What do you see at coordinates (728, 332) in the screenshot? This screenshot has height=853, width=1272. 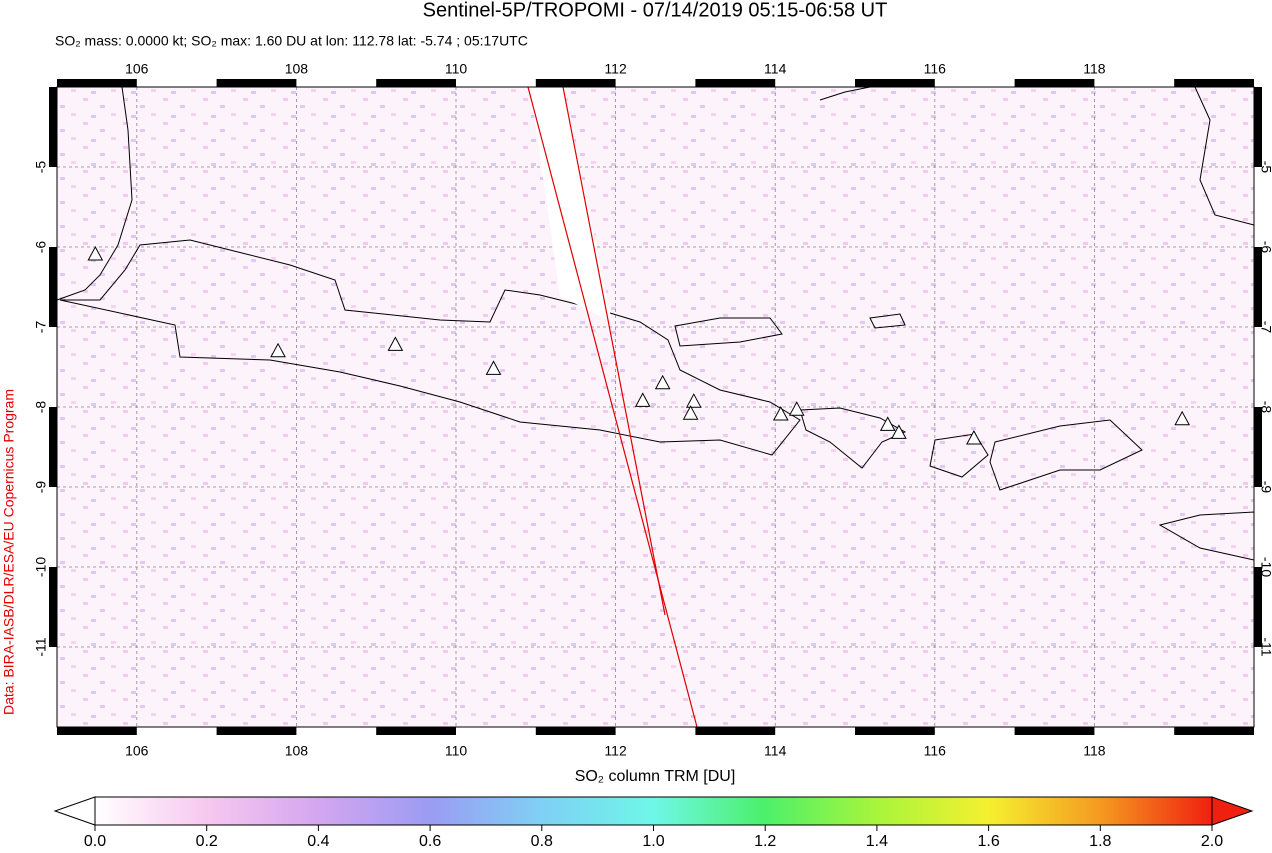 I see `madura` at bounding box center [728, 332].